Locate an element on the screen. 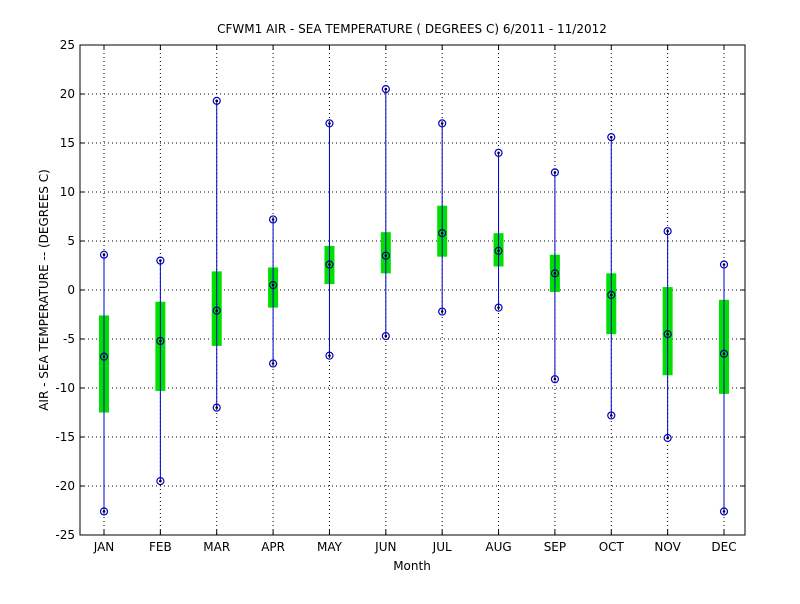 Image resolution: width=800 pixels, height=604 pixels. y-tick-label: -15 is located at coordinates (65, 437).